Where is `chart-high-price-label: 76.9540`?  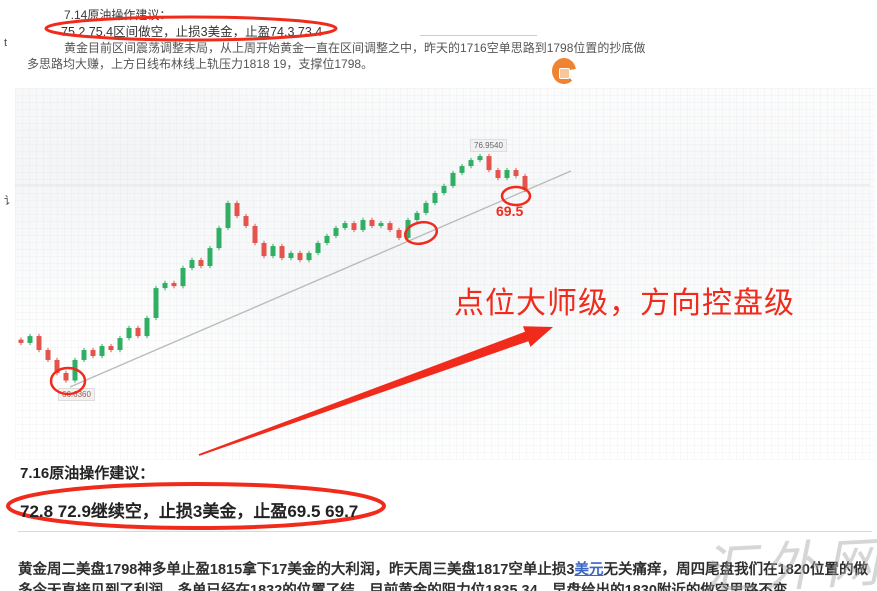 chart-high-price-label: 76.9540 is located at coordinates (488, 145).